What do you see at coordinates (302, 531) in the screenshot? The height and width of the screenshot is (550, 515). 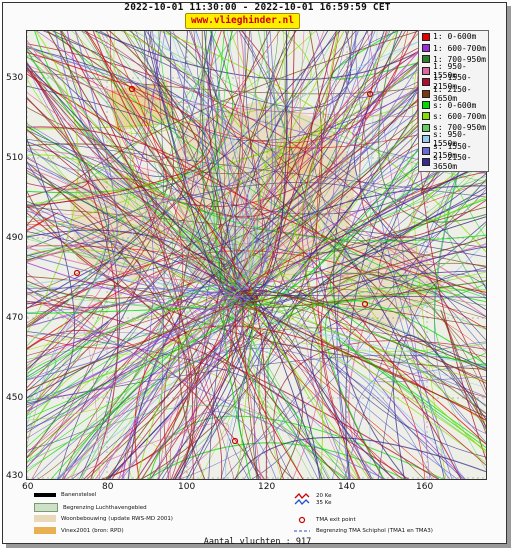 I see `tma-boundary-icon` at bounding box center [302, 531].